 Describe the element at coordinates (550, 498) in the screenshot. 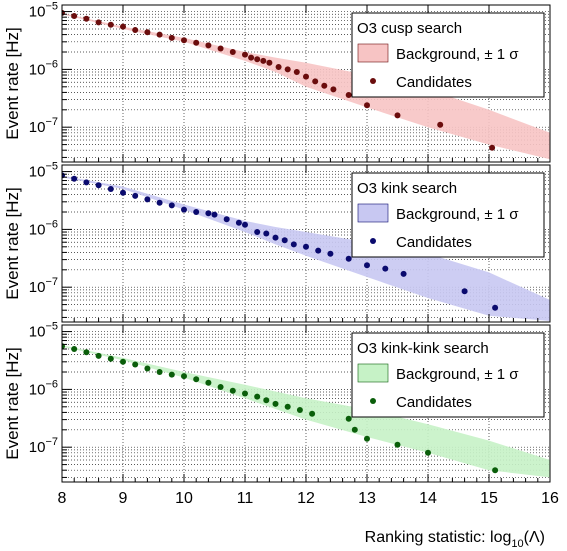

I see `x-tick-label: 16` at that location.